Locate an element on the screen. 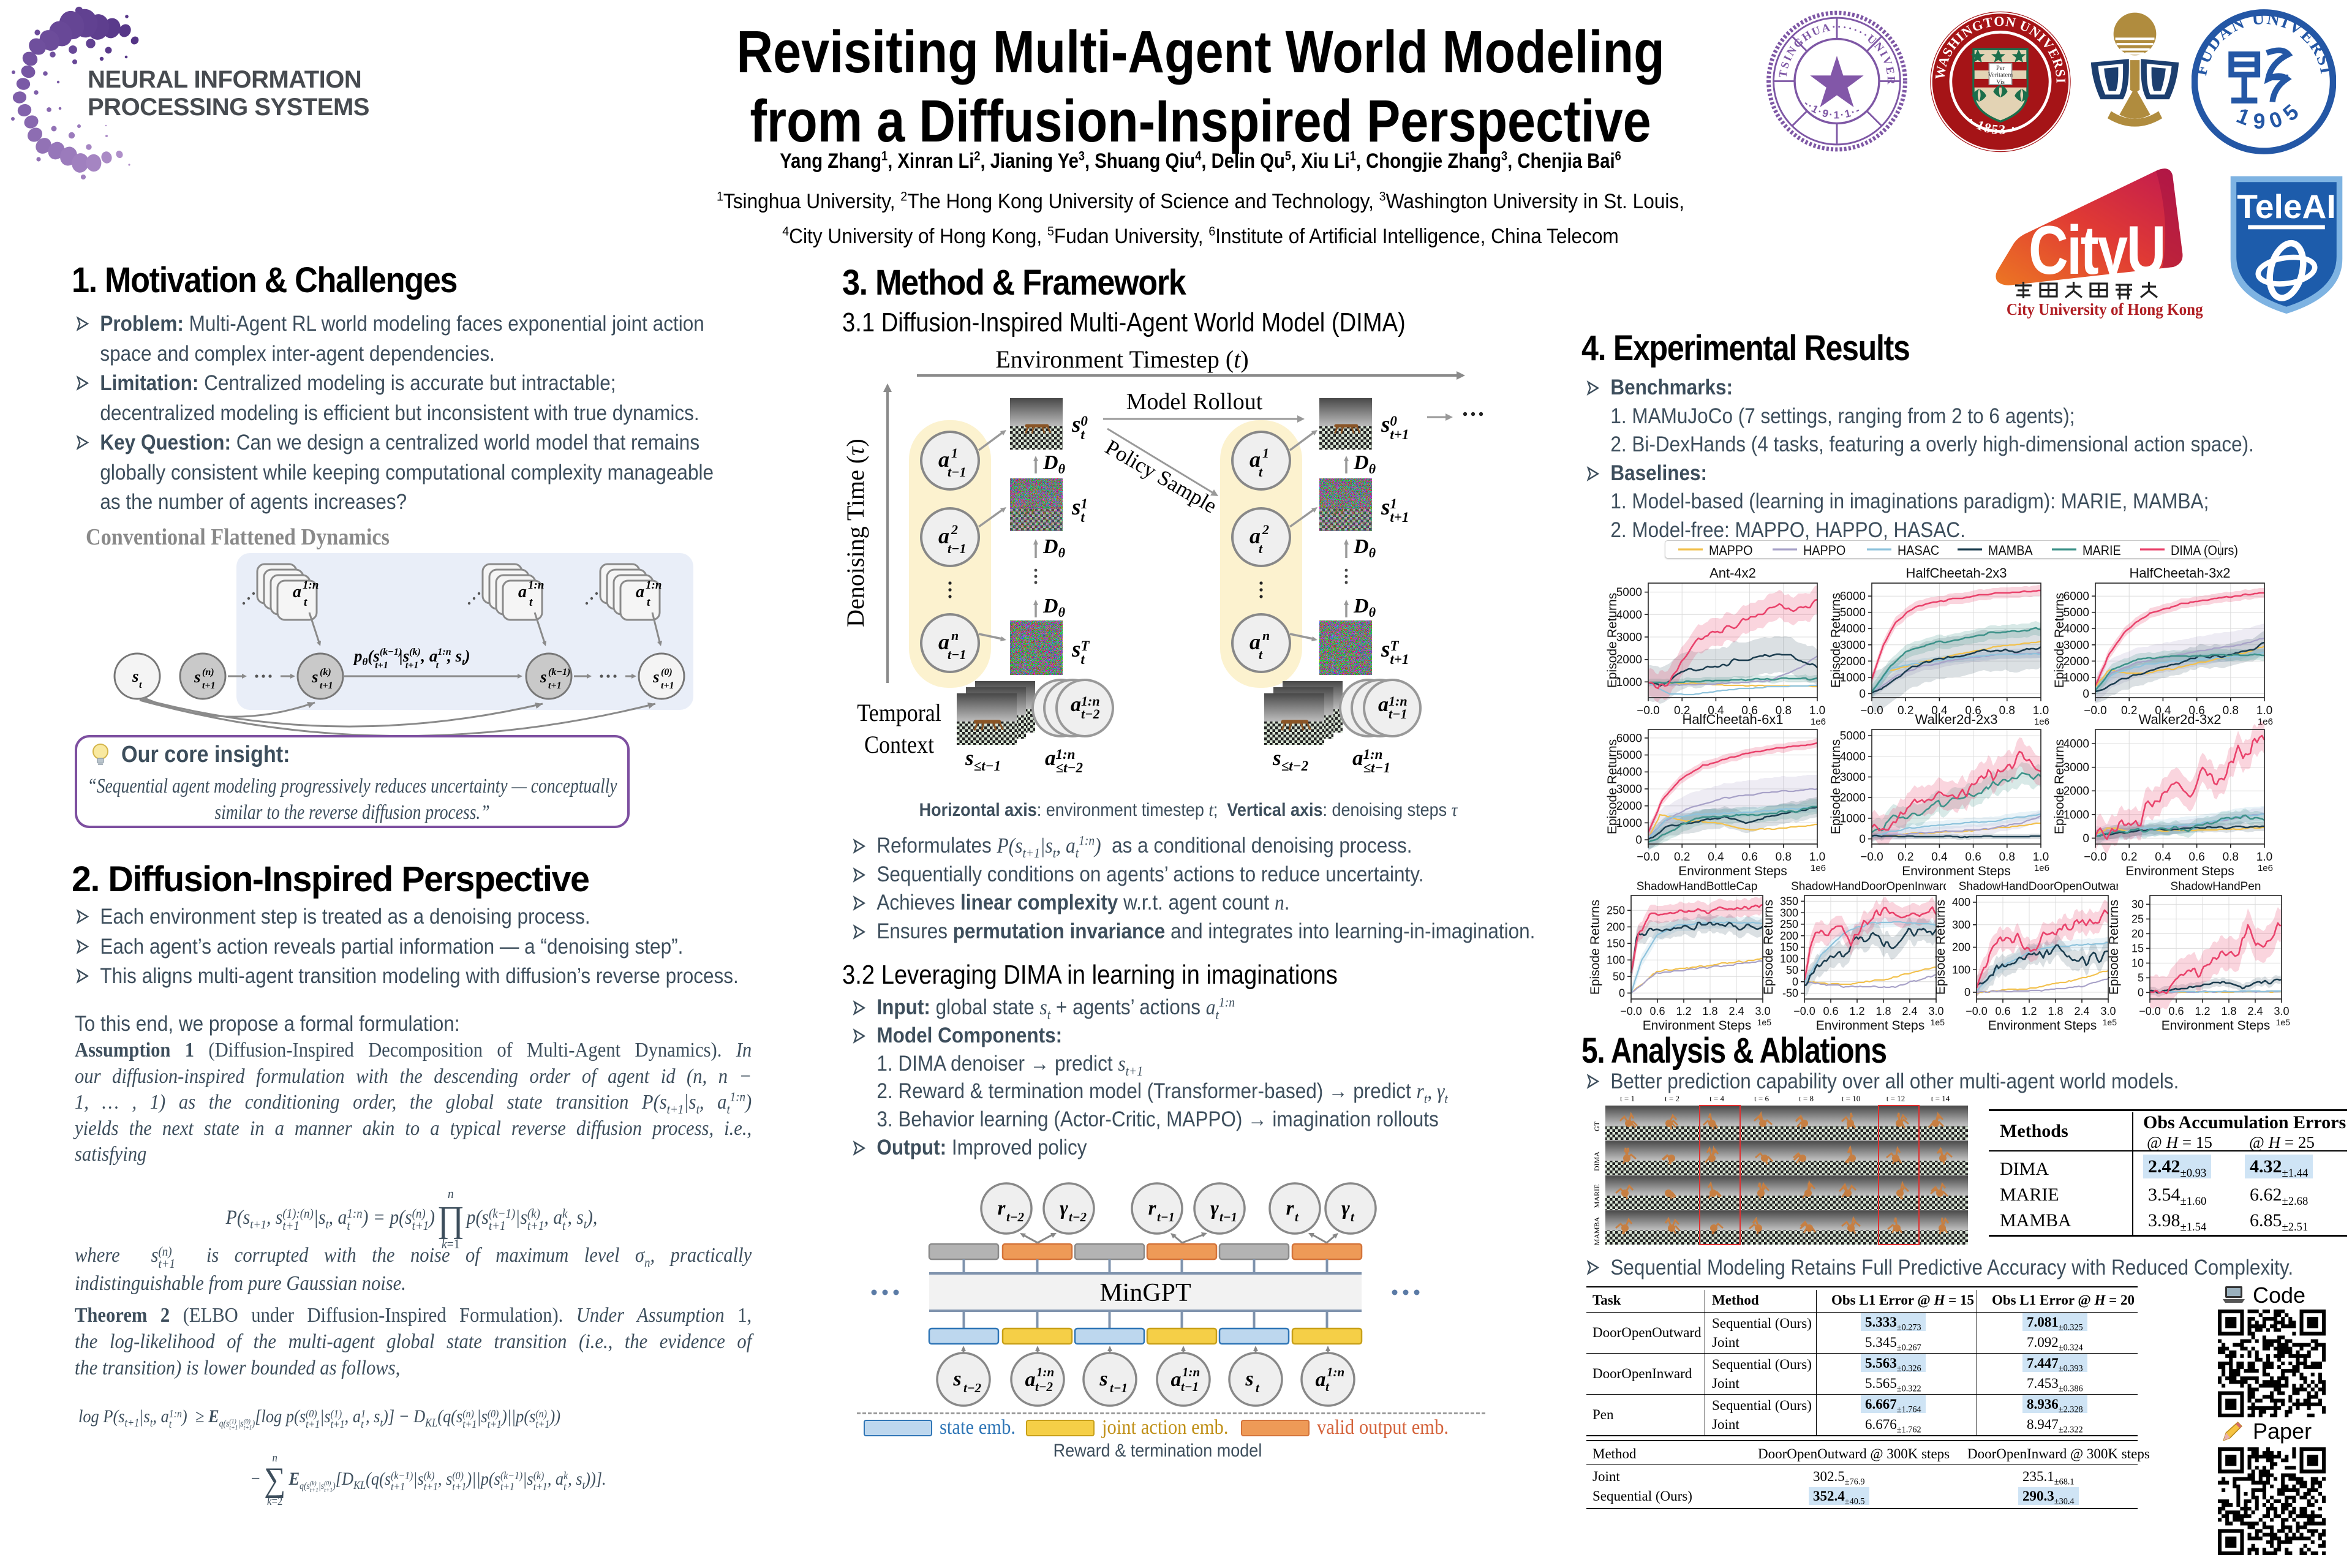  svg-text: 5000 is located at coordinates (1853, 612).